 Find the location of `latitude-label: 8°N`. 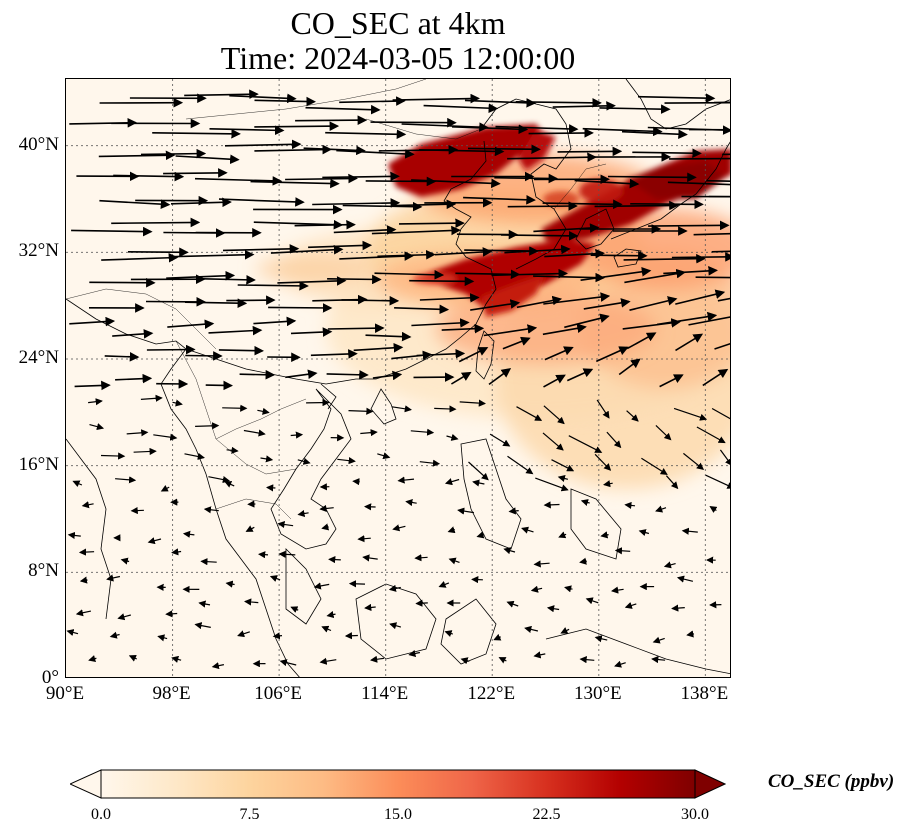

latitude-label: 8°N is located at coordinates (43, 571).